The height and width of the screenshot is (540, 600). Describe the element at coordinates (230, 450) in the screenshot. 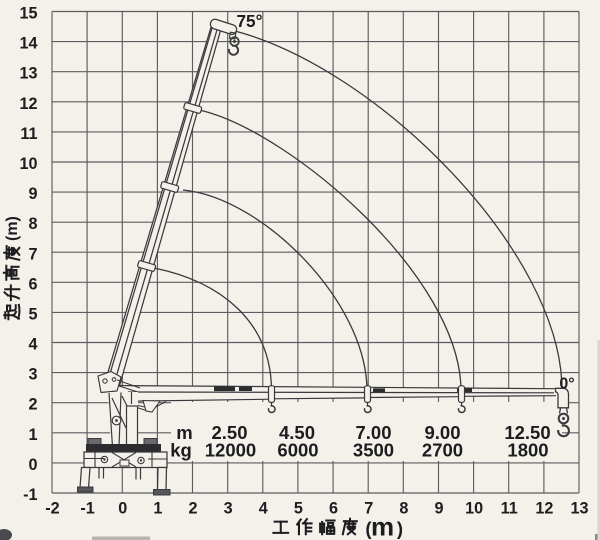

I see `svg-text: 12000` at that location.